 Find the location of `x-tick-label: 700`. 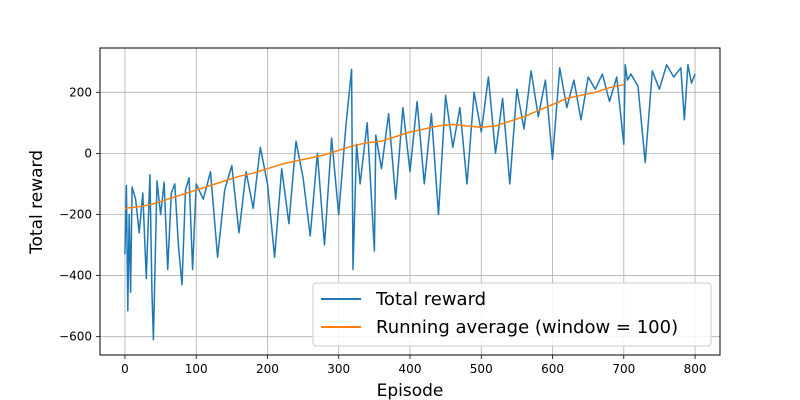

x-tick-label: 700 is located at coordinates (623, 369).